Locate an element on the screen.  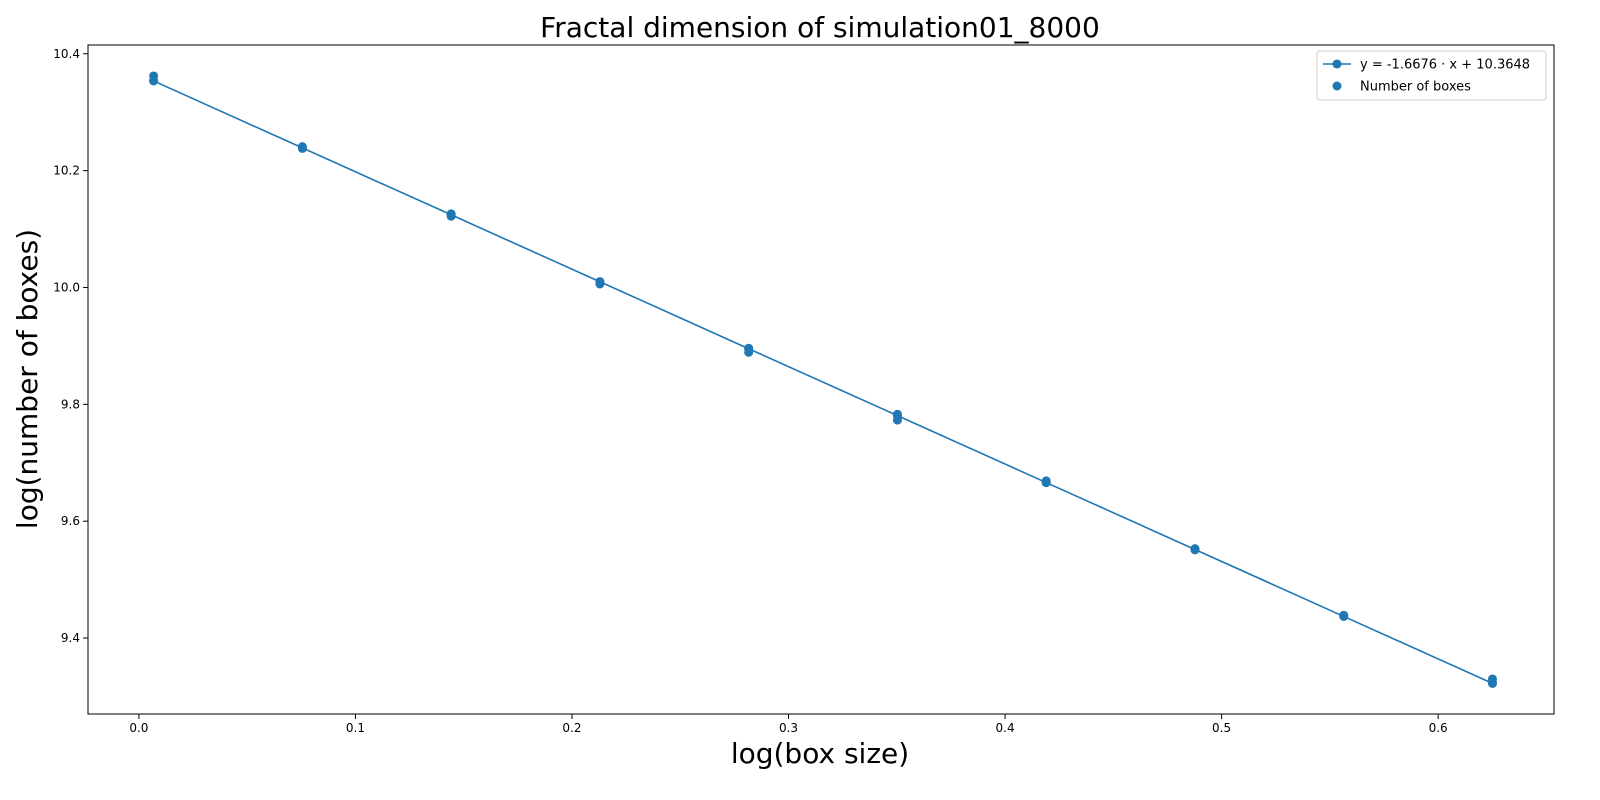
y-tick-label: 9.8 is located at coordinates (70, 404).